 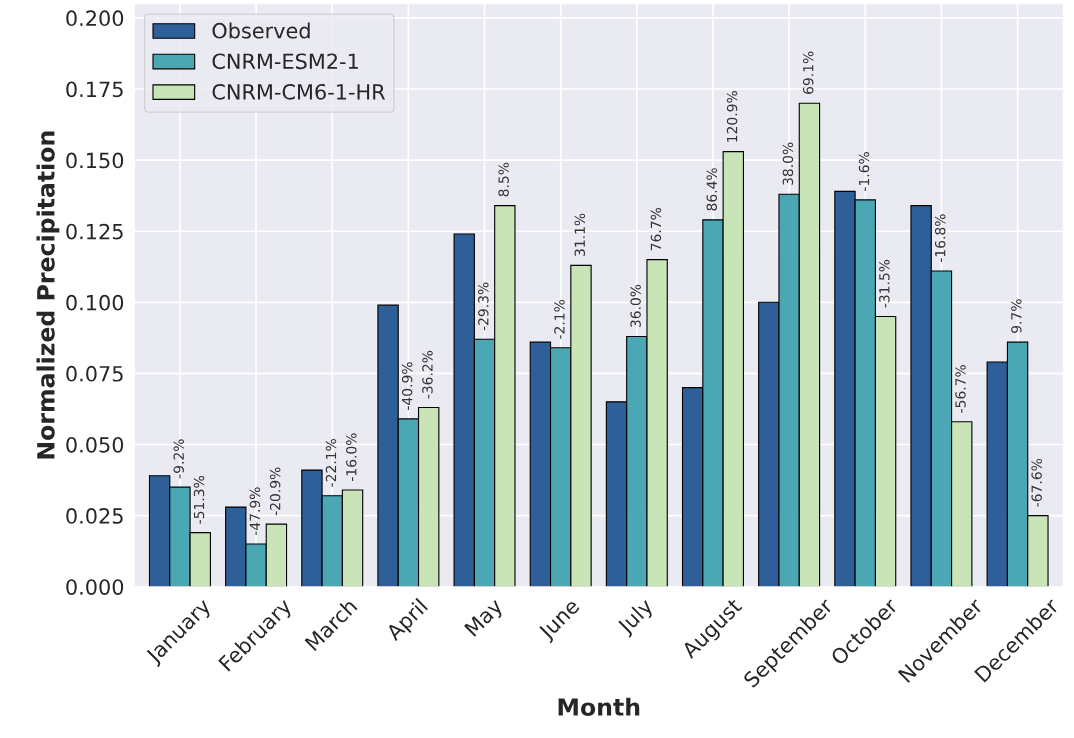 What do you see at coordinates (884, 283) in the screenshot?
I see `annotation: -31.5%` at bounding box center [884, 283].